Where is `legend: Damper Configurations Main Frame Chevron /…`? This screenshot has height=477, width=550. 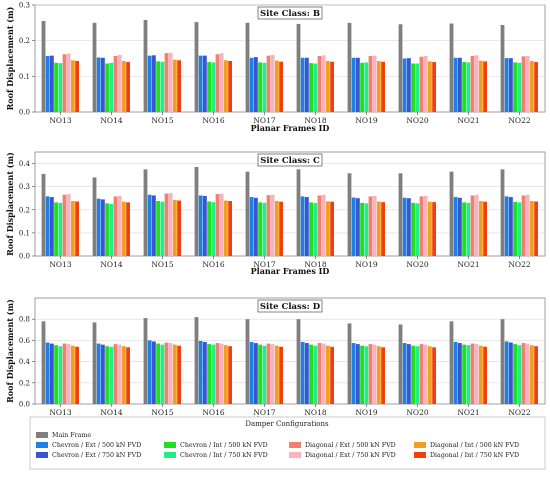
legend: Damper Configurations Main Frame Chevron /… is located at coordinates (287, 443).